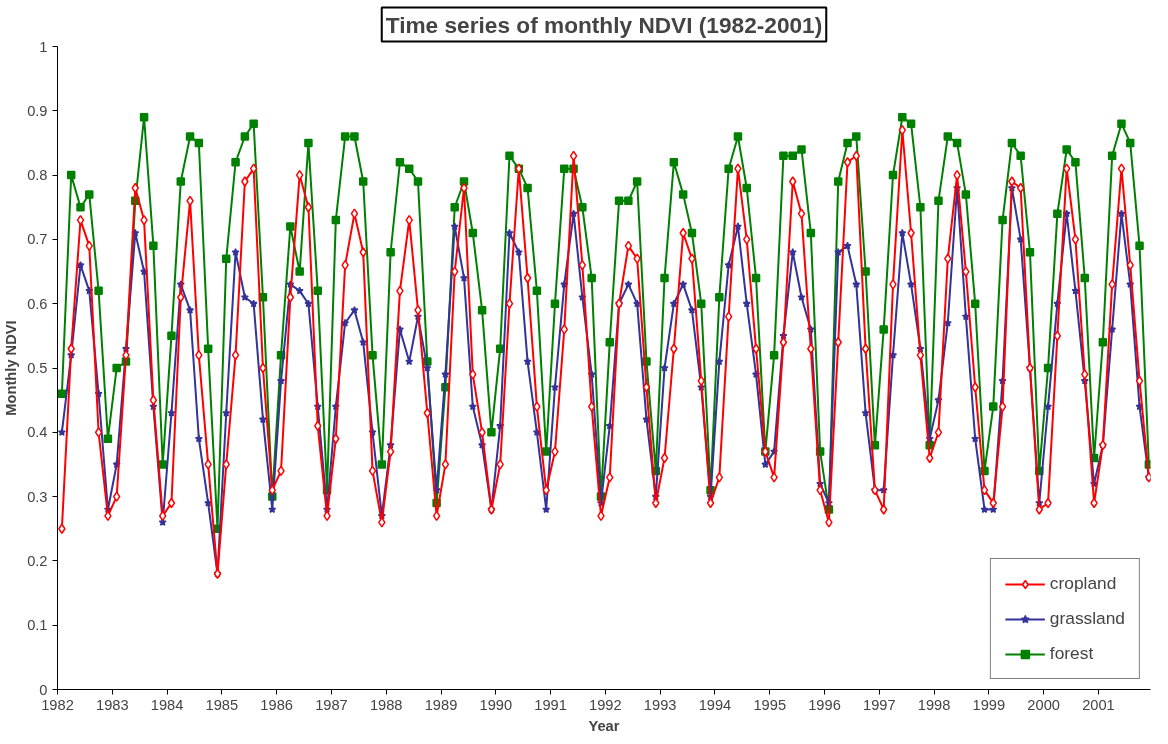 Image resolution: width=1168 pixels, height=744 pixels. I want to click on x-tick-label: 1984, so click(167, 704).